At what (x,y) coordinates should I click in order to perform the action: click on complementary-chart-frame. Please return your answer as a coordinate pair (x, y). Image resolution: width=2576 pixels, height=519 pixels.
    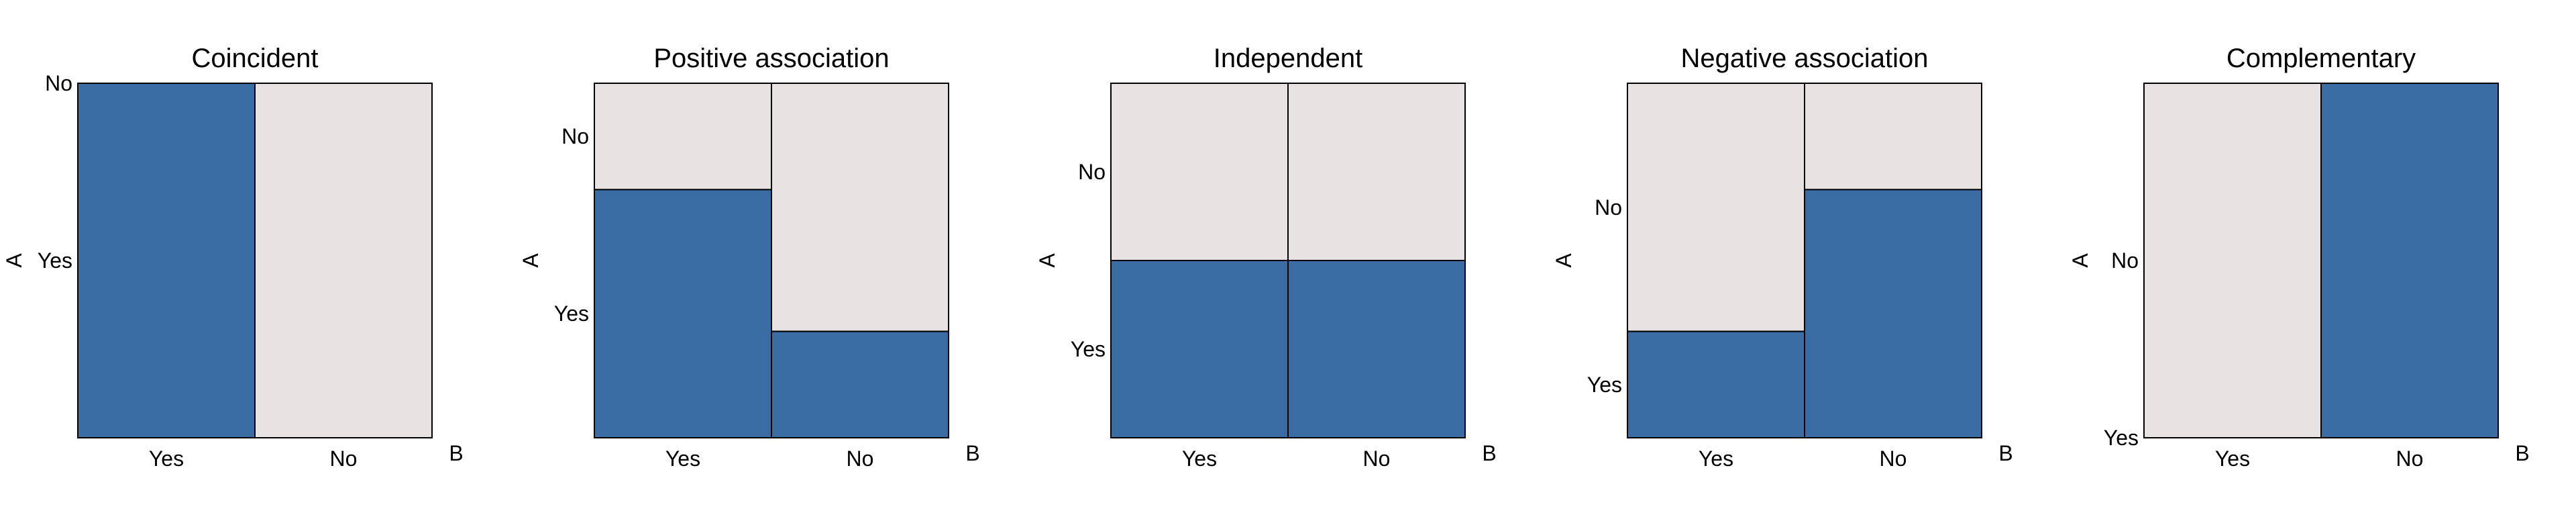
    Looking at the image, I should click on (2321, 260).